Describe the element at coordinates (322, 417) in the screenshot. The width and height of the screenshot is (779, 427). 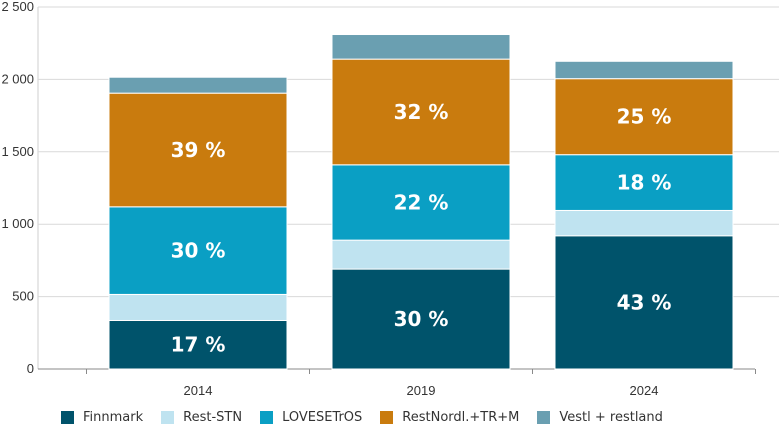
I see `legend-label: LOVESETrOS` at that location.